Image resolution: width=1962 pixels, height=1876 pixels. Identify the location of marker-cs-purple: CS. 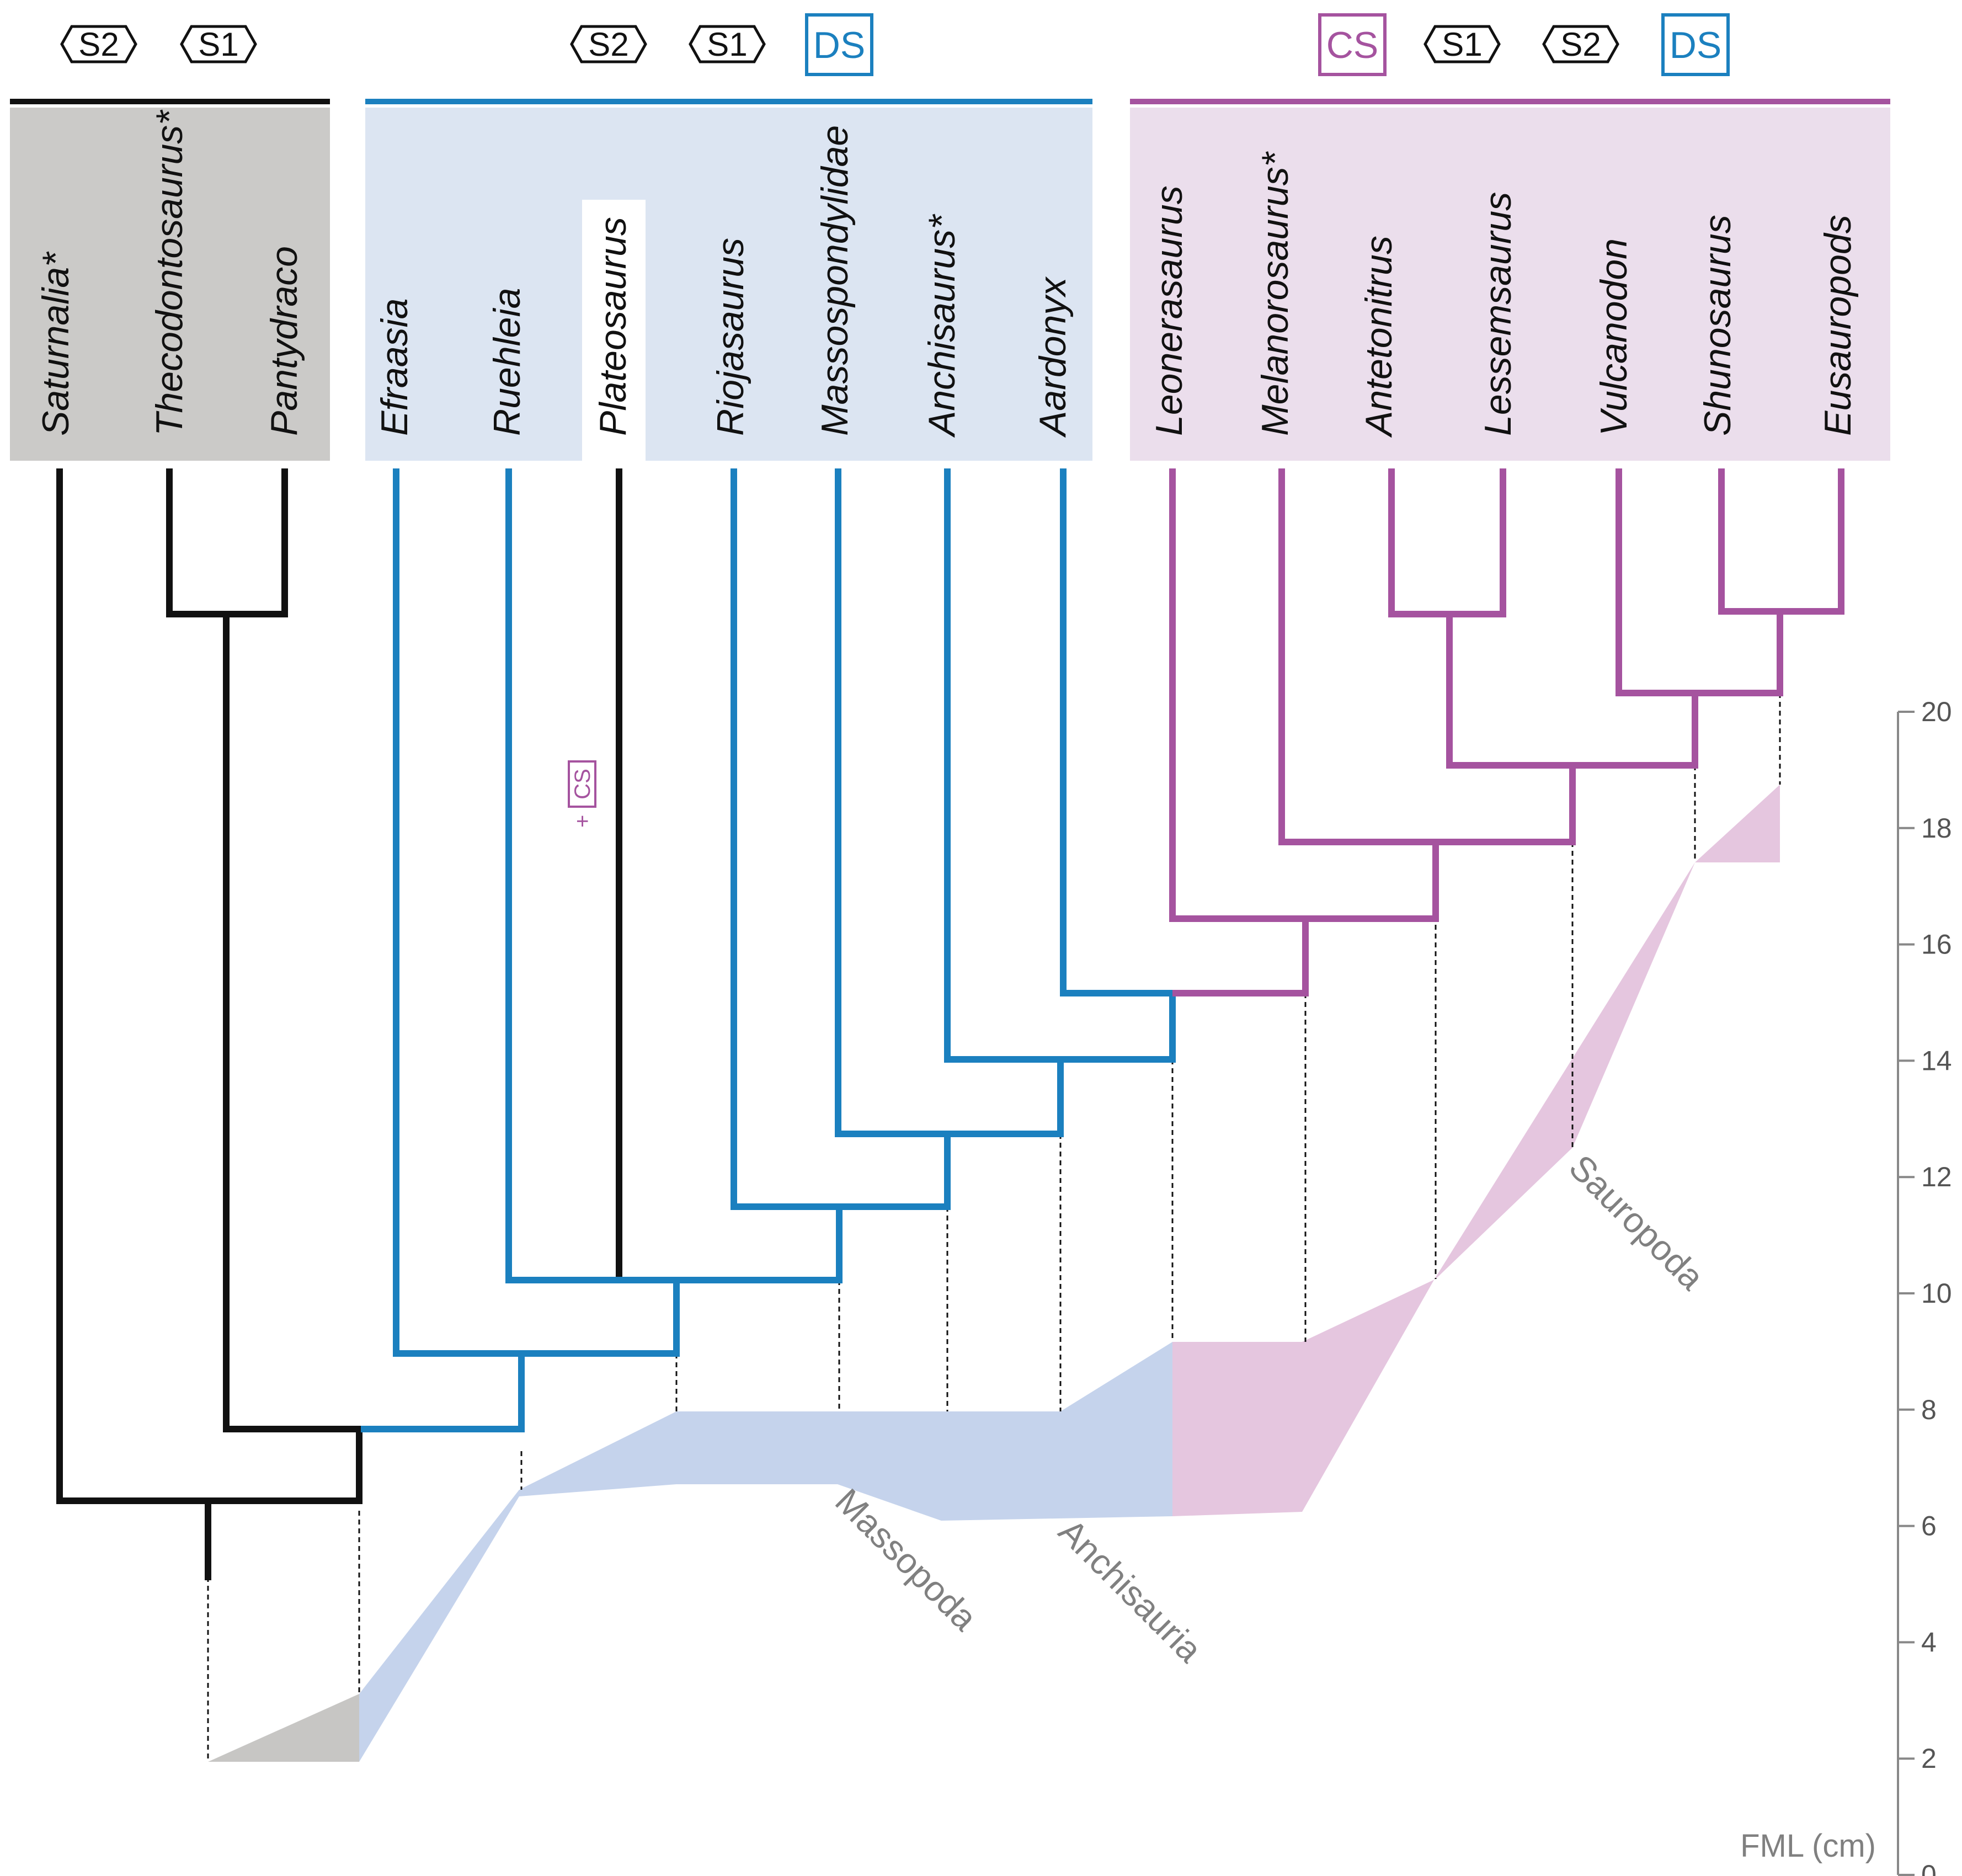
(1352, 44).